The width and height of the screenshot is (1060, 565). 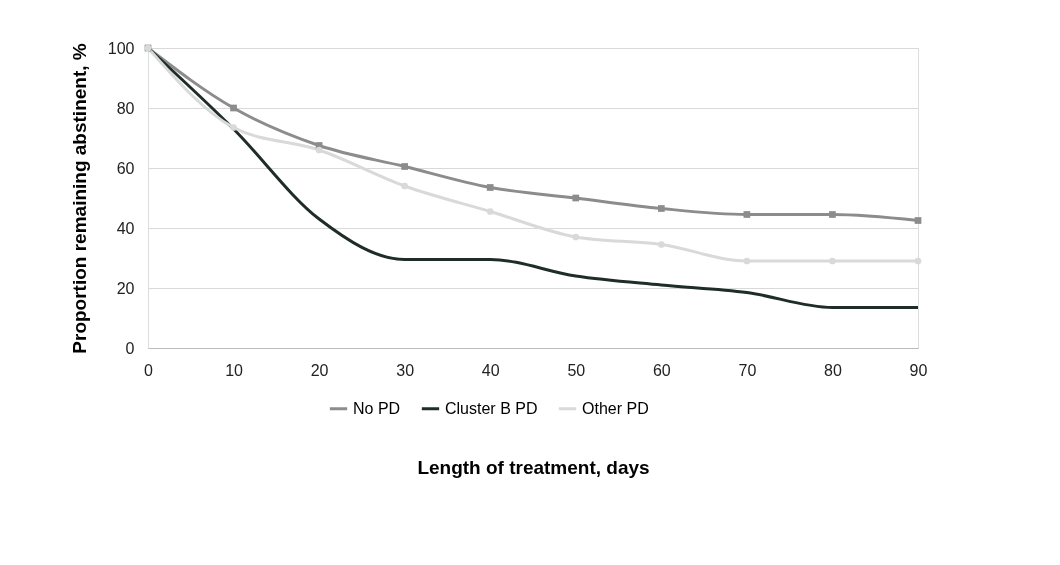 I want to click on y-axis-title: Proportion remaining abstinent, %, so click(x=79, y=198).